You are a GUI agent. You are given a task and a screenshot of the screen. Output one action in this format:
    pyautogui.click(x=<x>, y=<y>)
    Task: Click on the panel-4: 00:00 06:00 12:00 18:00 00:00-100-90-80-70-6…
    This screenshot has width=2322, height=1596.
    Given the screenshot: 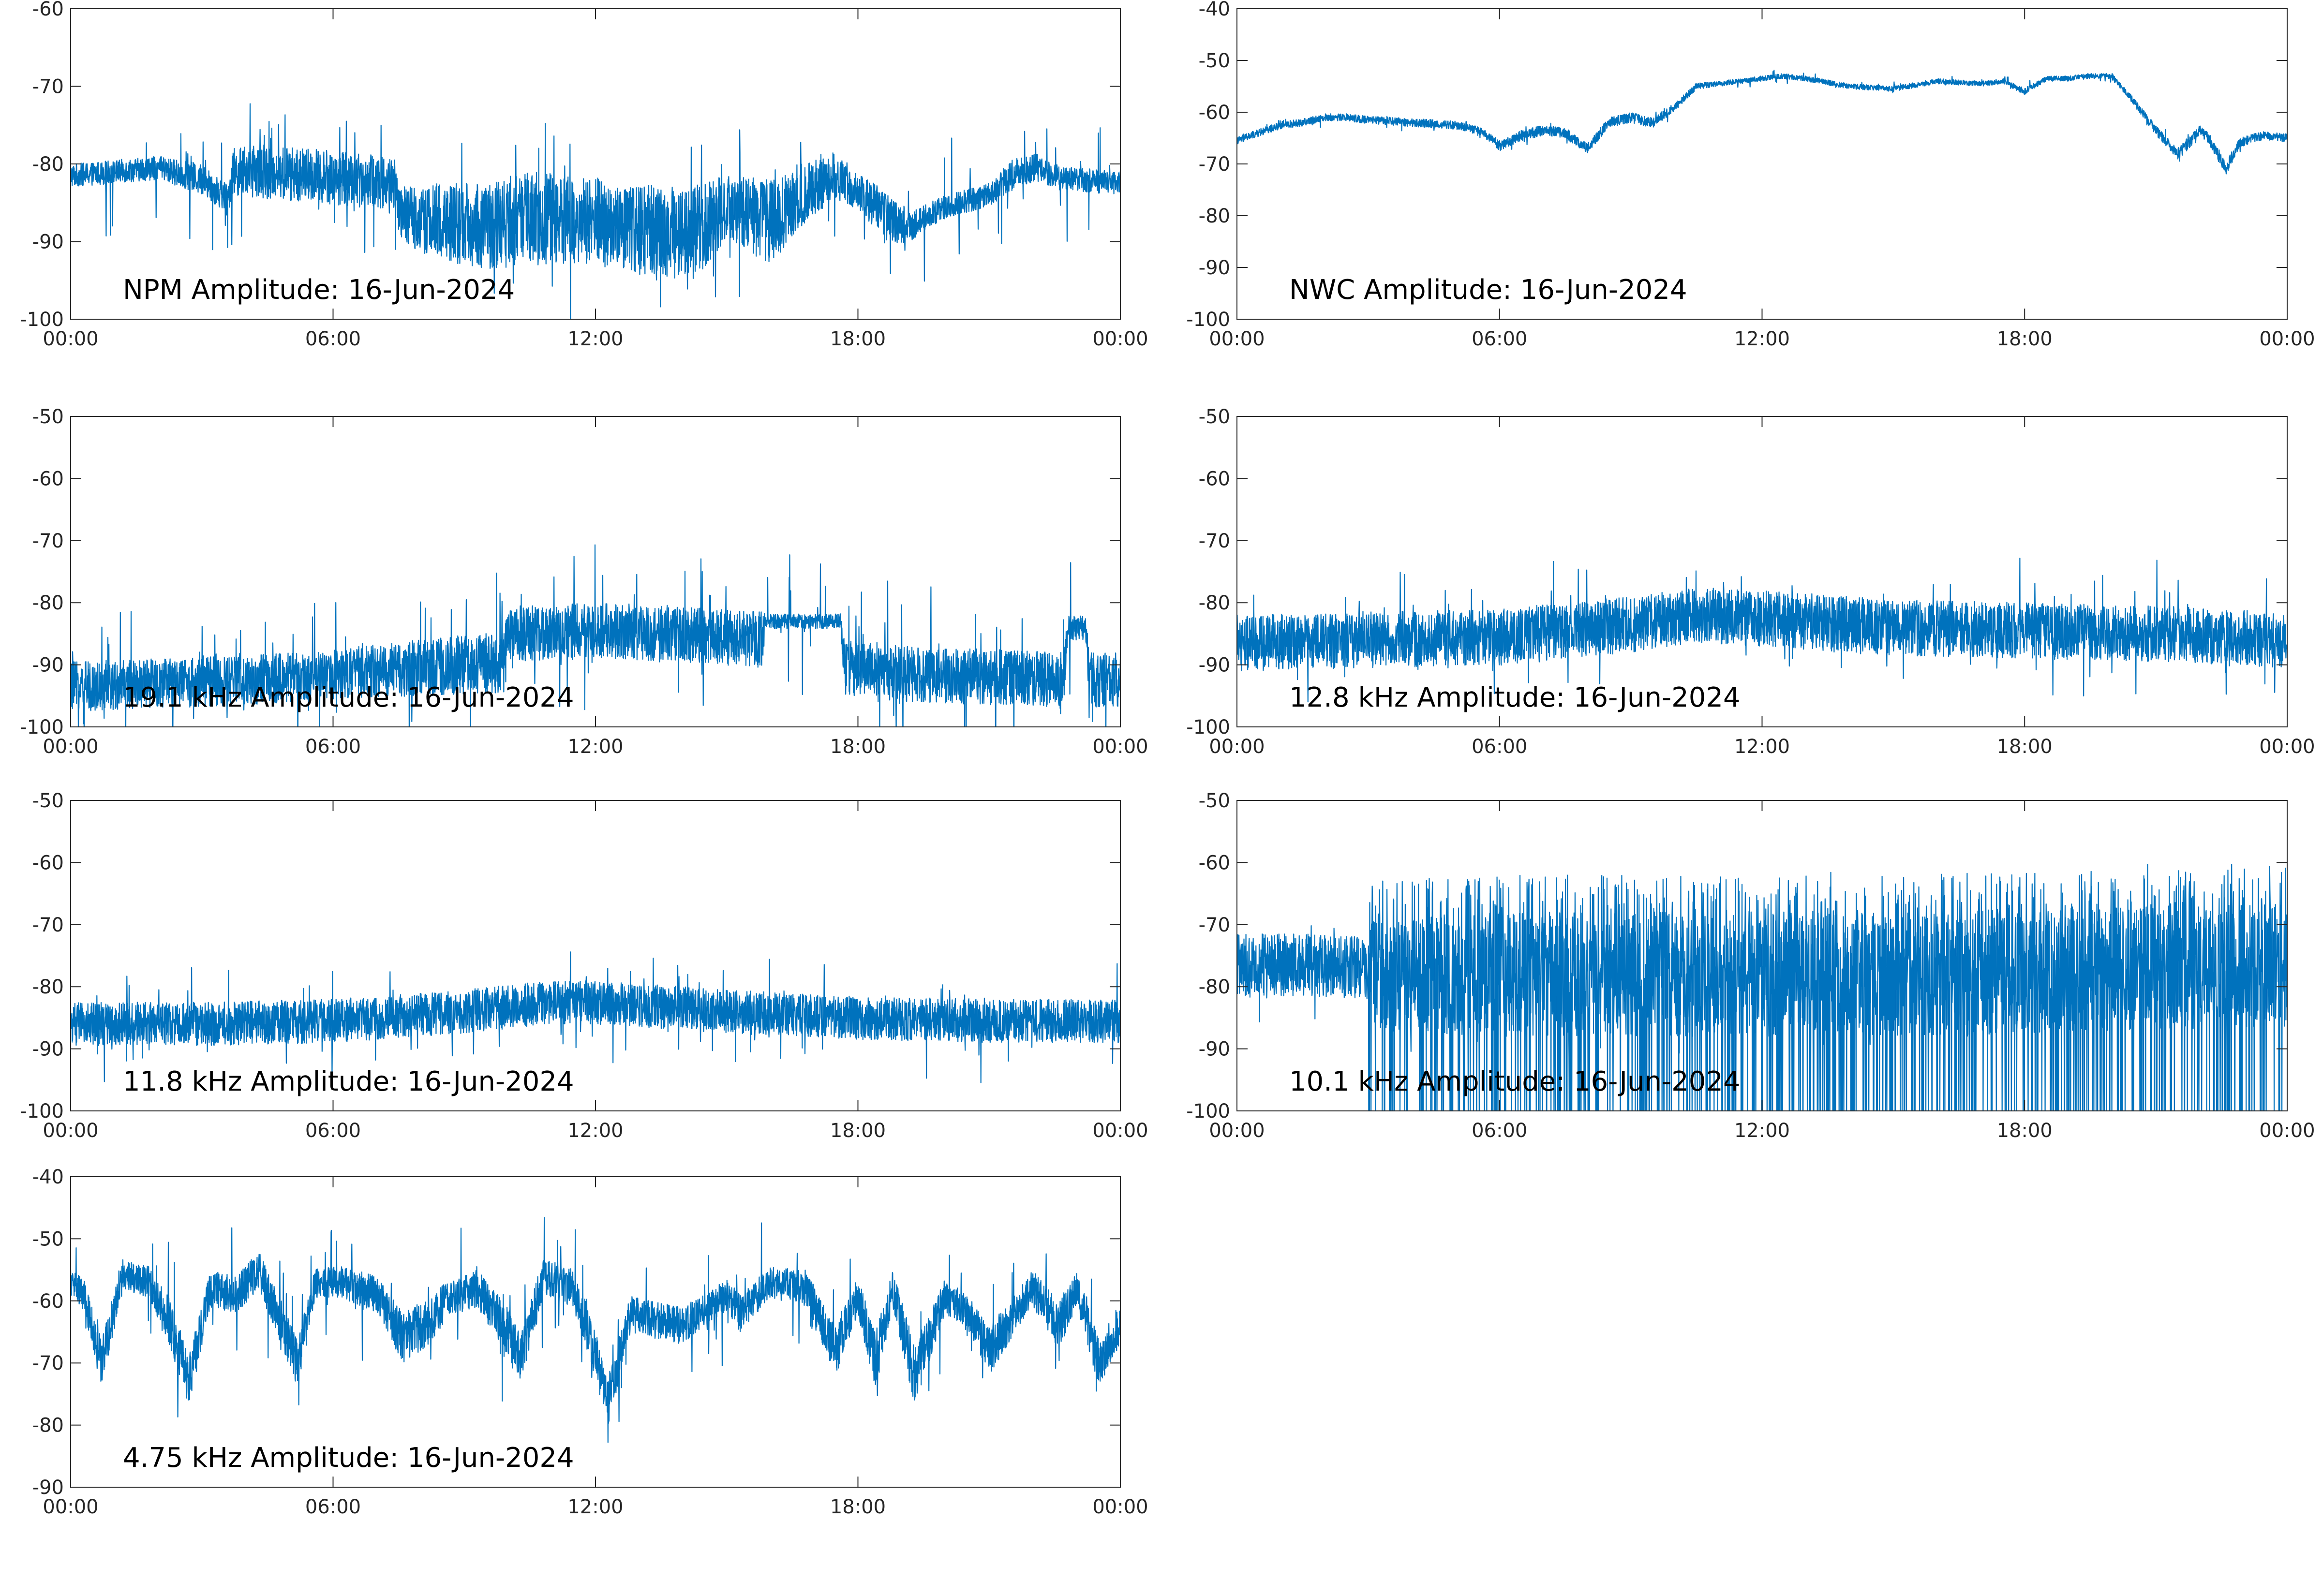 What is the action you would take?
    pyautogui.click(x=1750, y=582)
    